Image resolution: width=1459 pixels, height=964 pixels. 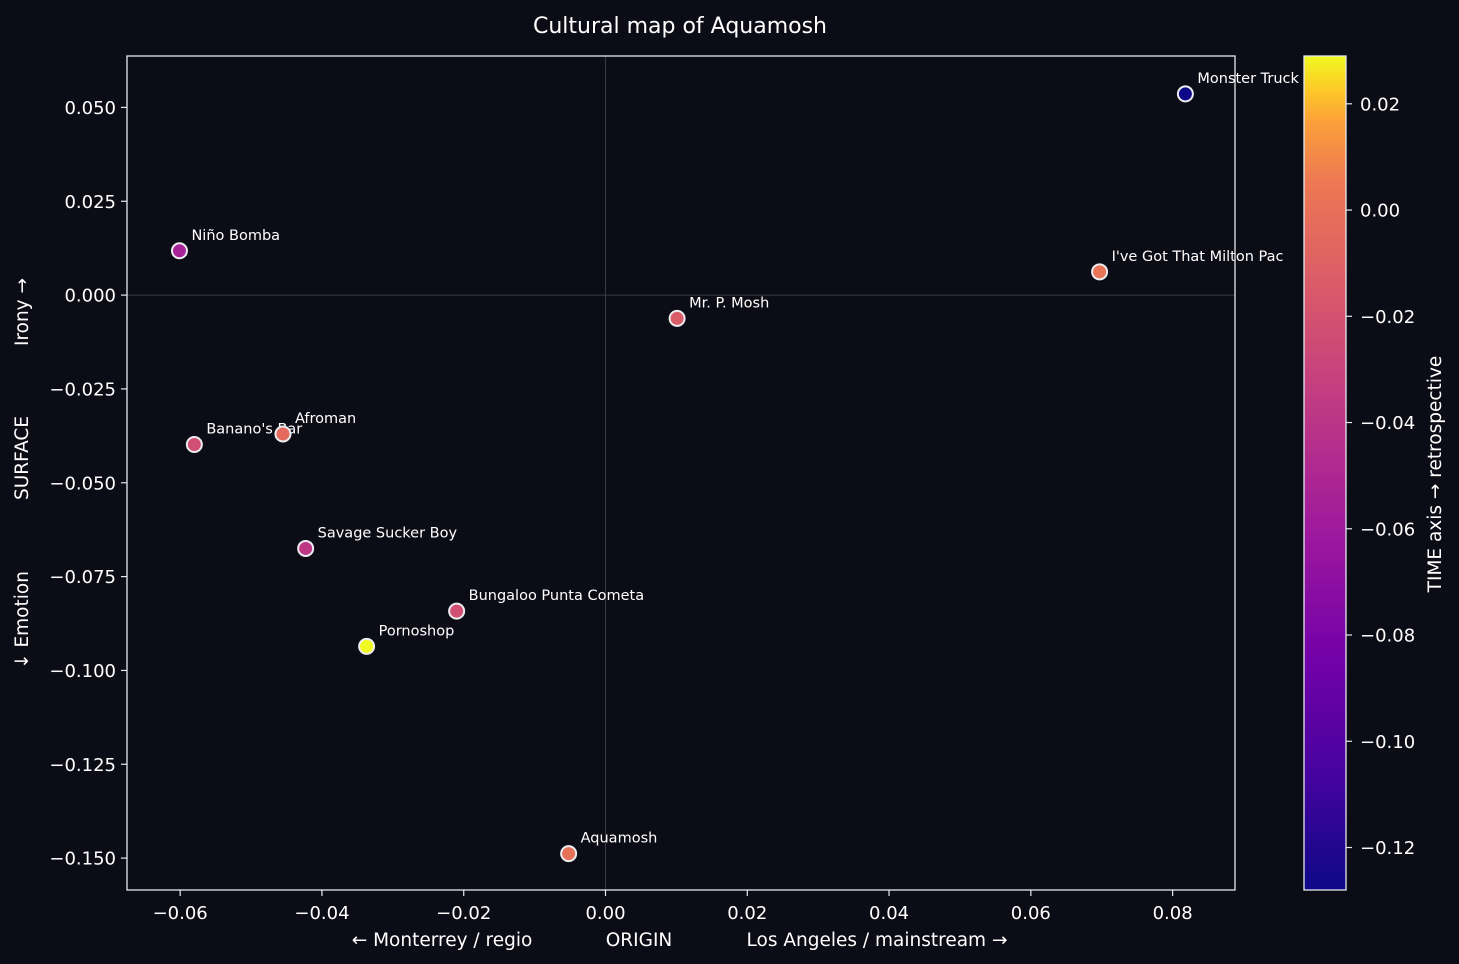 I want to click on colorbar-tick-label: −0.02, so click(x=1387, y=317).